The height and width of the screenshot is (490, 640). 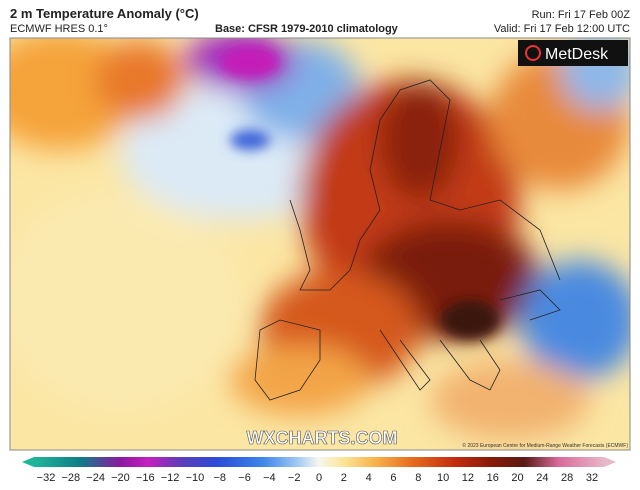 What do you see at coordinates (59, 29) in the screenshot?
I see `model: ECMWF HRES 0.1°` at bounding box center [59, 29].